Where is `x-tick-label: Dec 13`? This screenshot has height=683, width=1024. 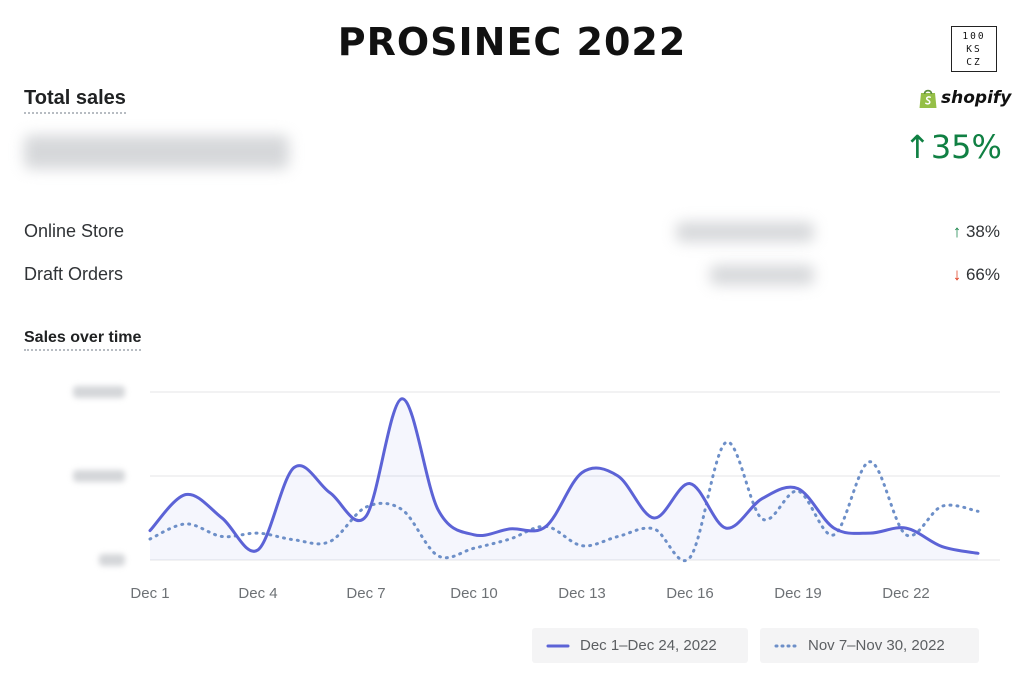 x-tick-label: Dec 13 is located at coordinates (582, 593).